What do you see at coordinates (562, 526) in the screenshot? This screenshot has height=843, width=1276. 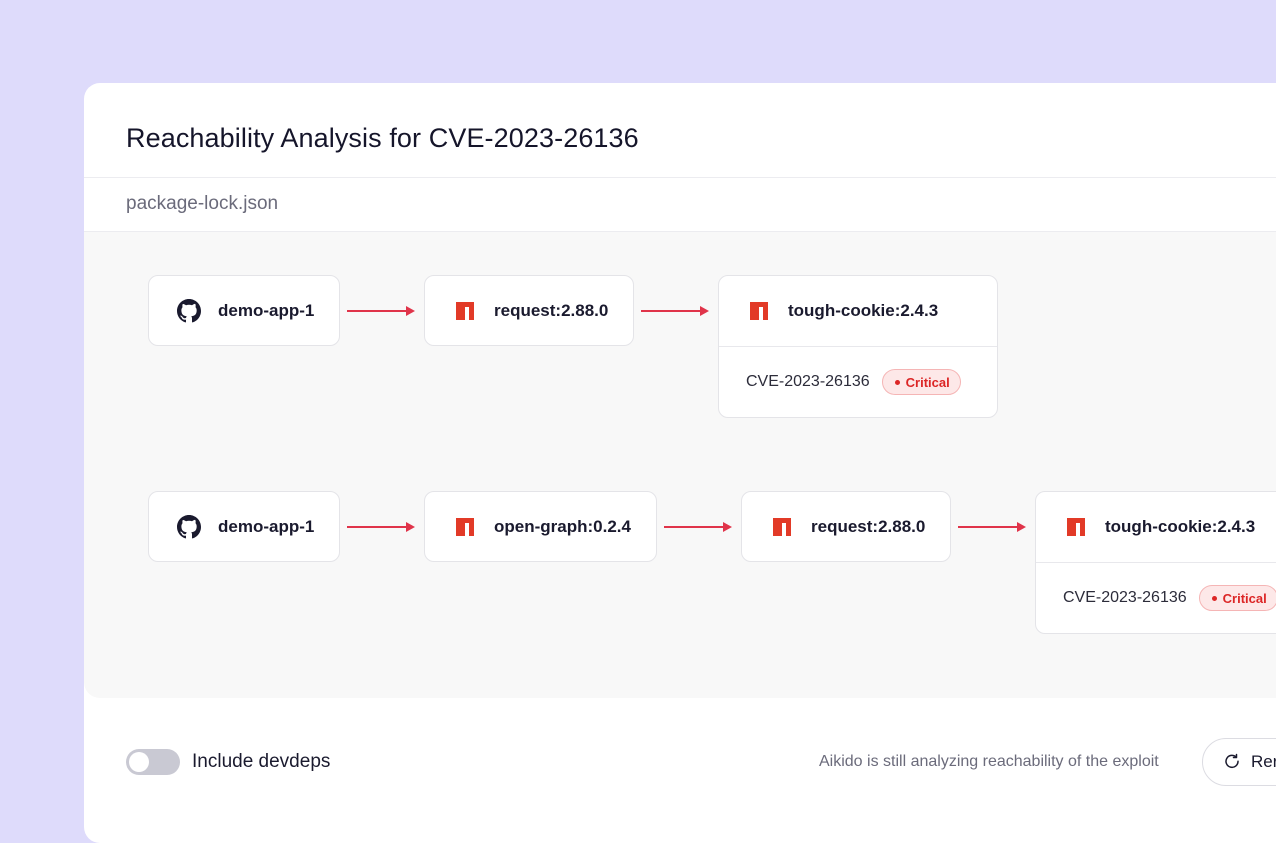 I see `node-label: open-graph:0.2.4` at bounding box center [562, 526].